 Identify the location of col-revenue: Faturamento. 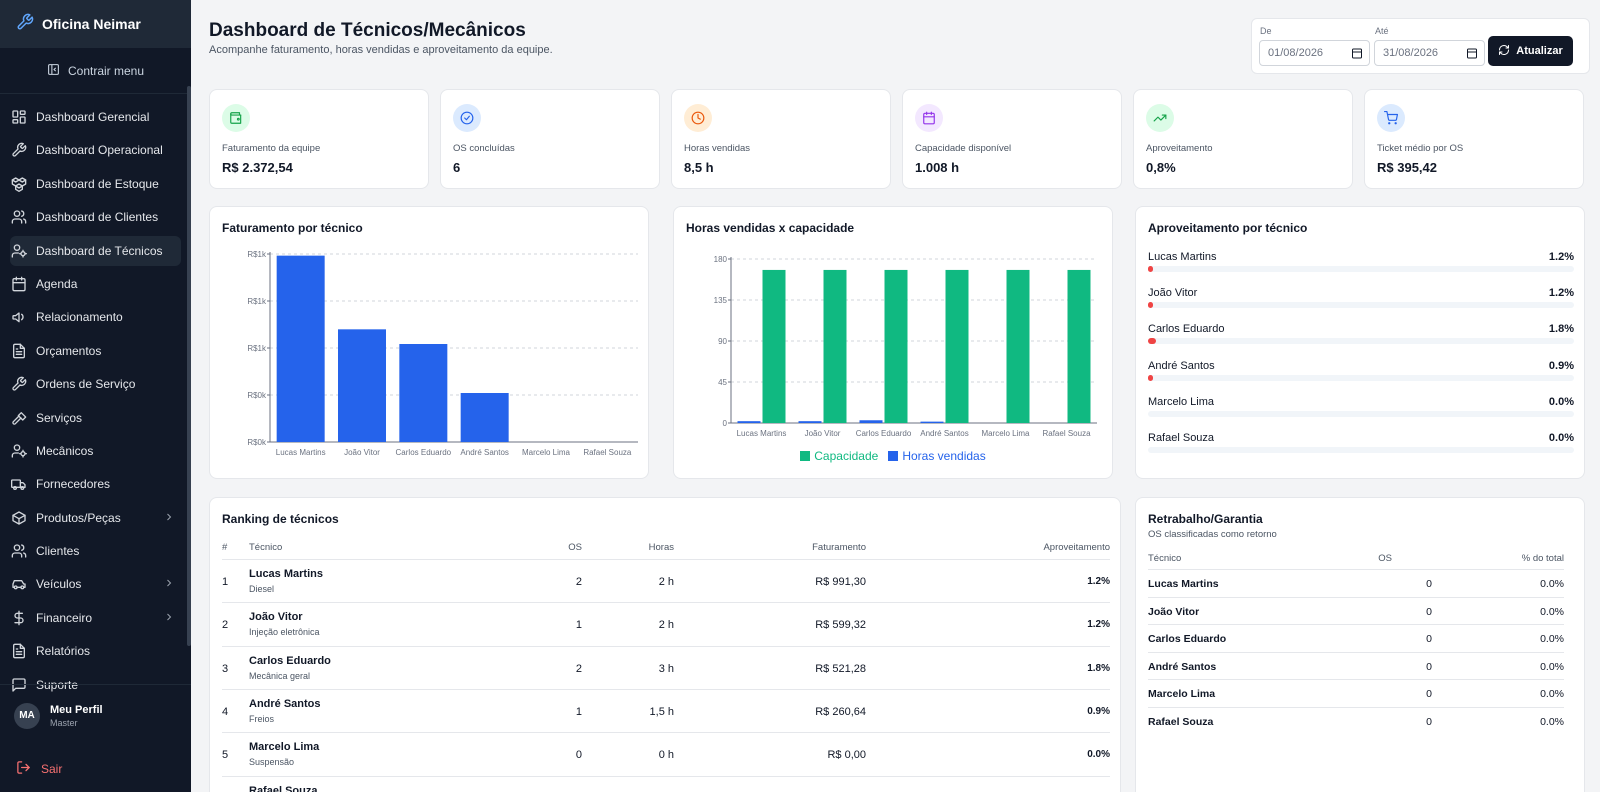
(839, 547).